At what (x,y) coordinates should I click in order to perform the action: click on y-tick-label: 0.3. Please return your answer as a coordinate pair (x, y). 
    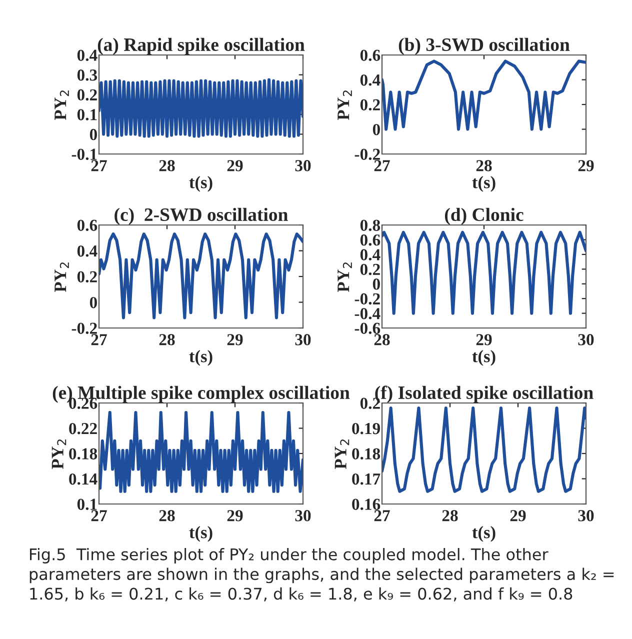
    Looking at the image, I should click on (87, 75).